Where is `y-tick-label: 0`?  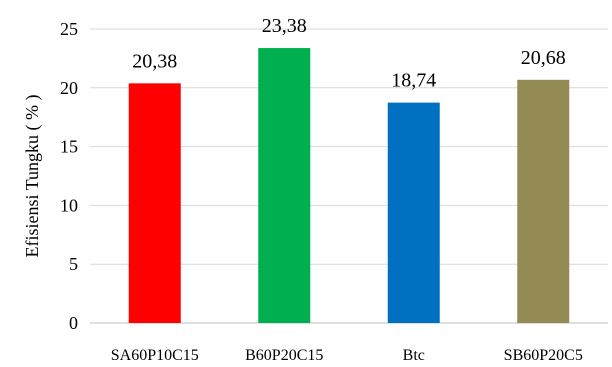
y-tick-label: 0 is located at coordinates (73, 323).